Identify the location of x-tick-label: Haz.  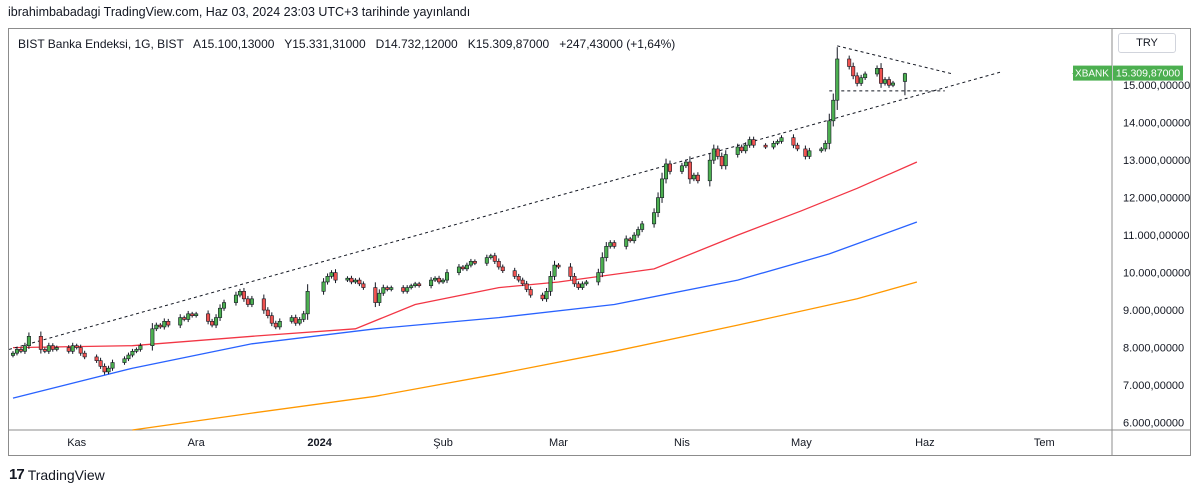
(925, 443).